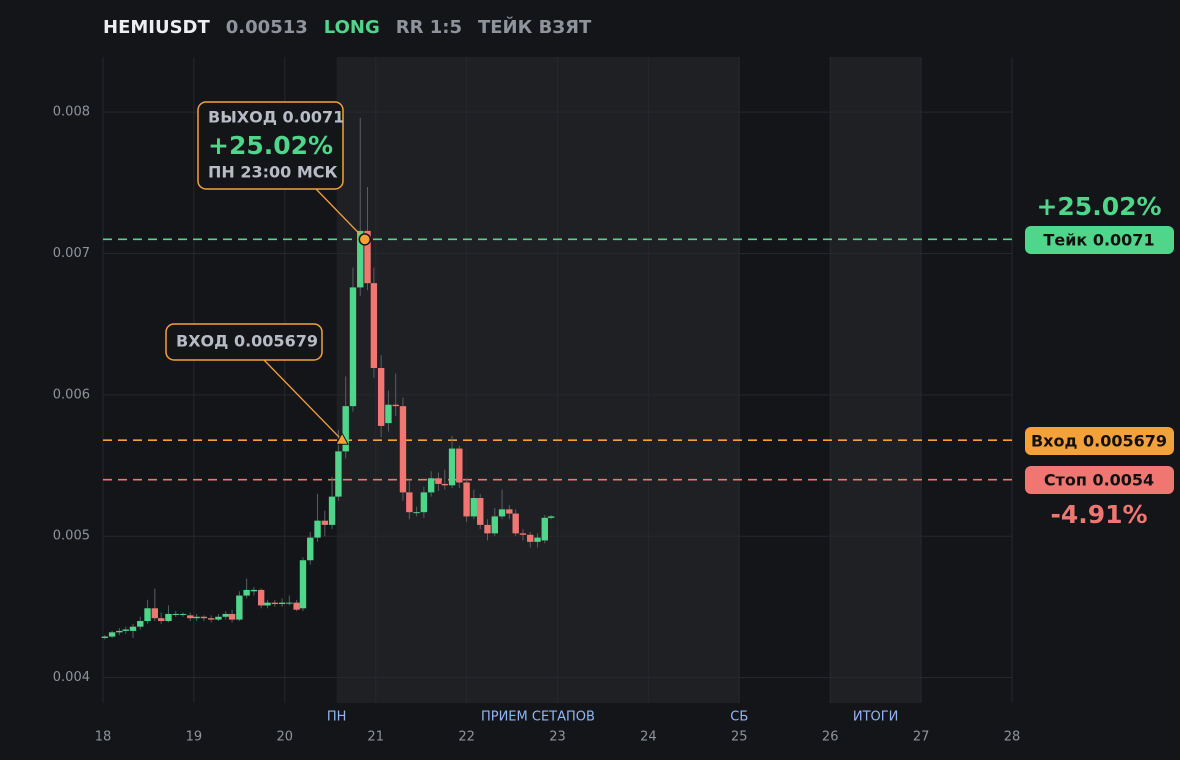 Image resolution: width=1180 pixels, height=760 pixels. I want to click on y-tick-label: 0.005, so click(71, 536).